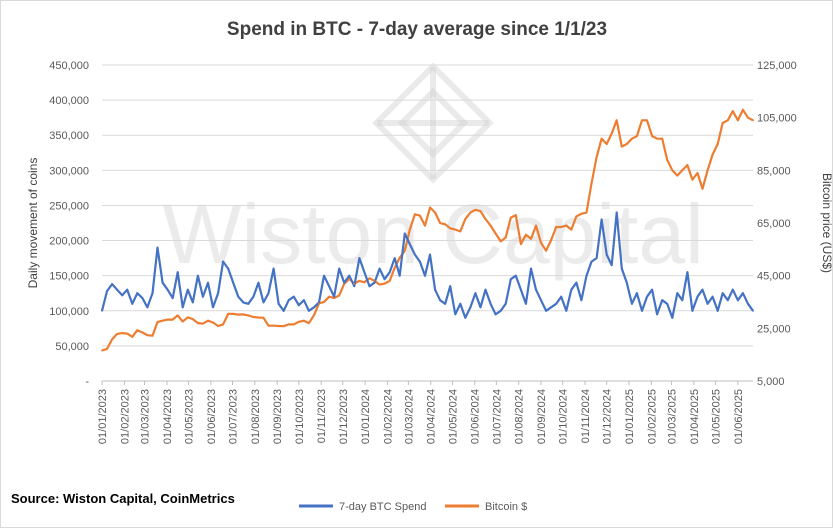 This screenshot has width=833, height=528. What do you see at coordinates (69, 101) in the screenshot?
I see `y-tick-label: 400,000` at bounding box center [69, 101].